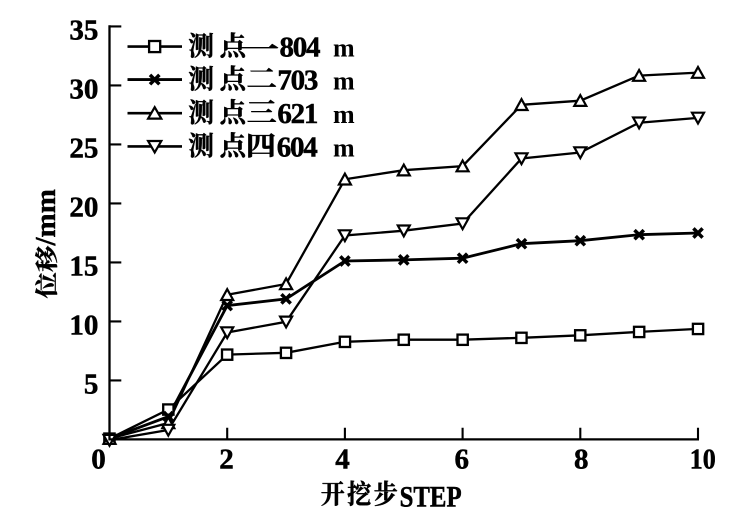 The width and height of the screenshot is (754, 520). What do you see at coordinates (46, 217) in the screenshot?
I see `svg-text: /mm` at bounding box center [46, 217].